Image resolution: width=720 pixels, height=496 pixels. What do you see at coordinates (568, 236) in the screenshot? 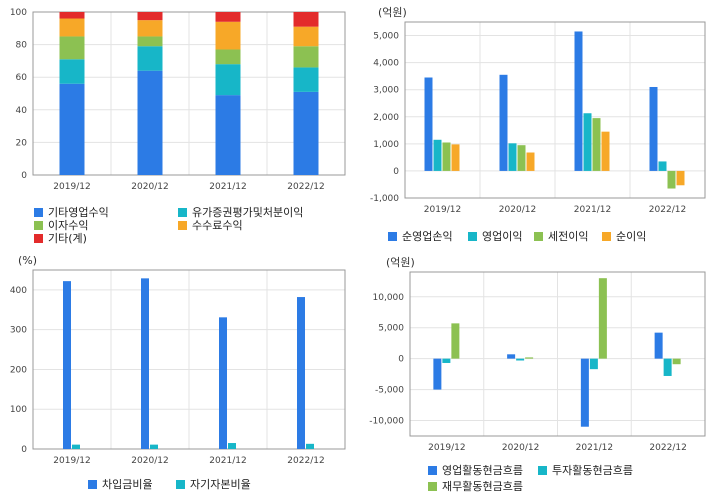
I see `legend-label: 세전이익` at bounding box center [568, 236].